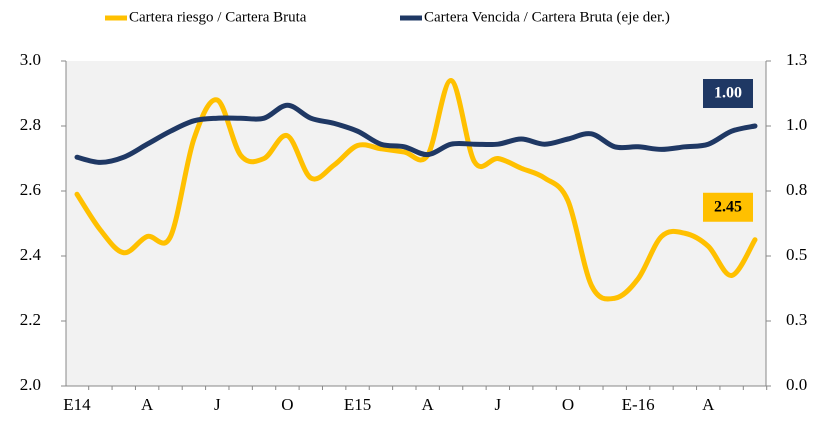 The image size is (822, 421). Describe the element at coordinates (218, 17) in the screenshot. I see `legend-label: Cartera riesgo / Cartera Bruta` at that location.